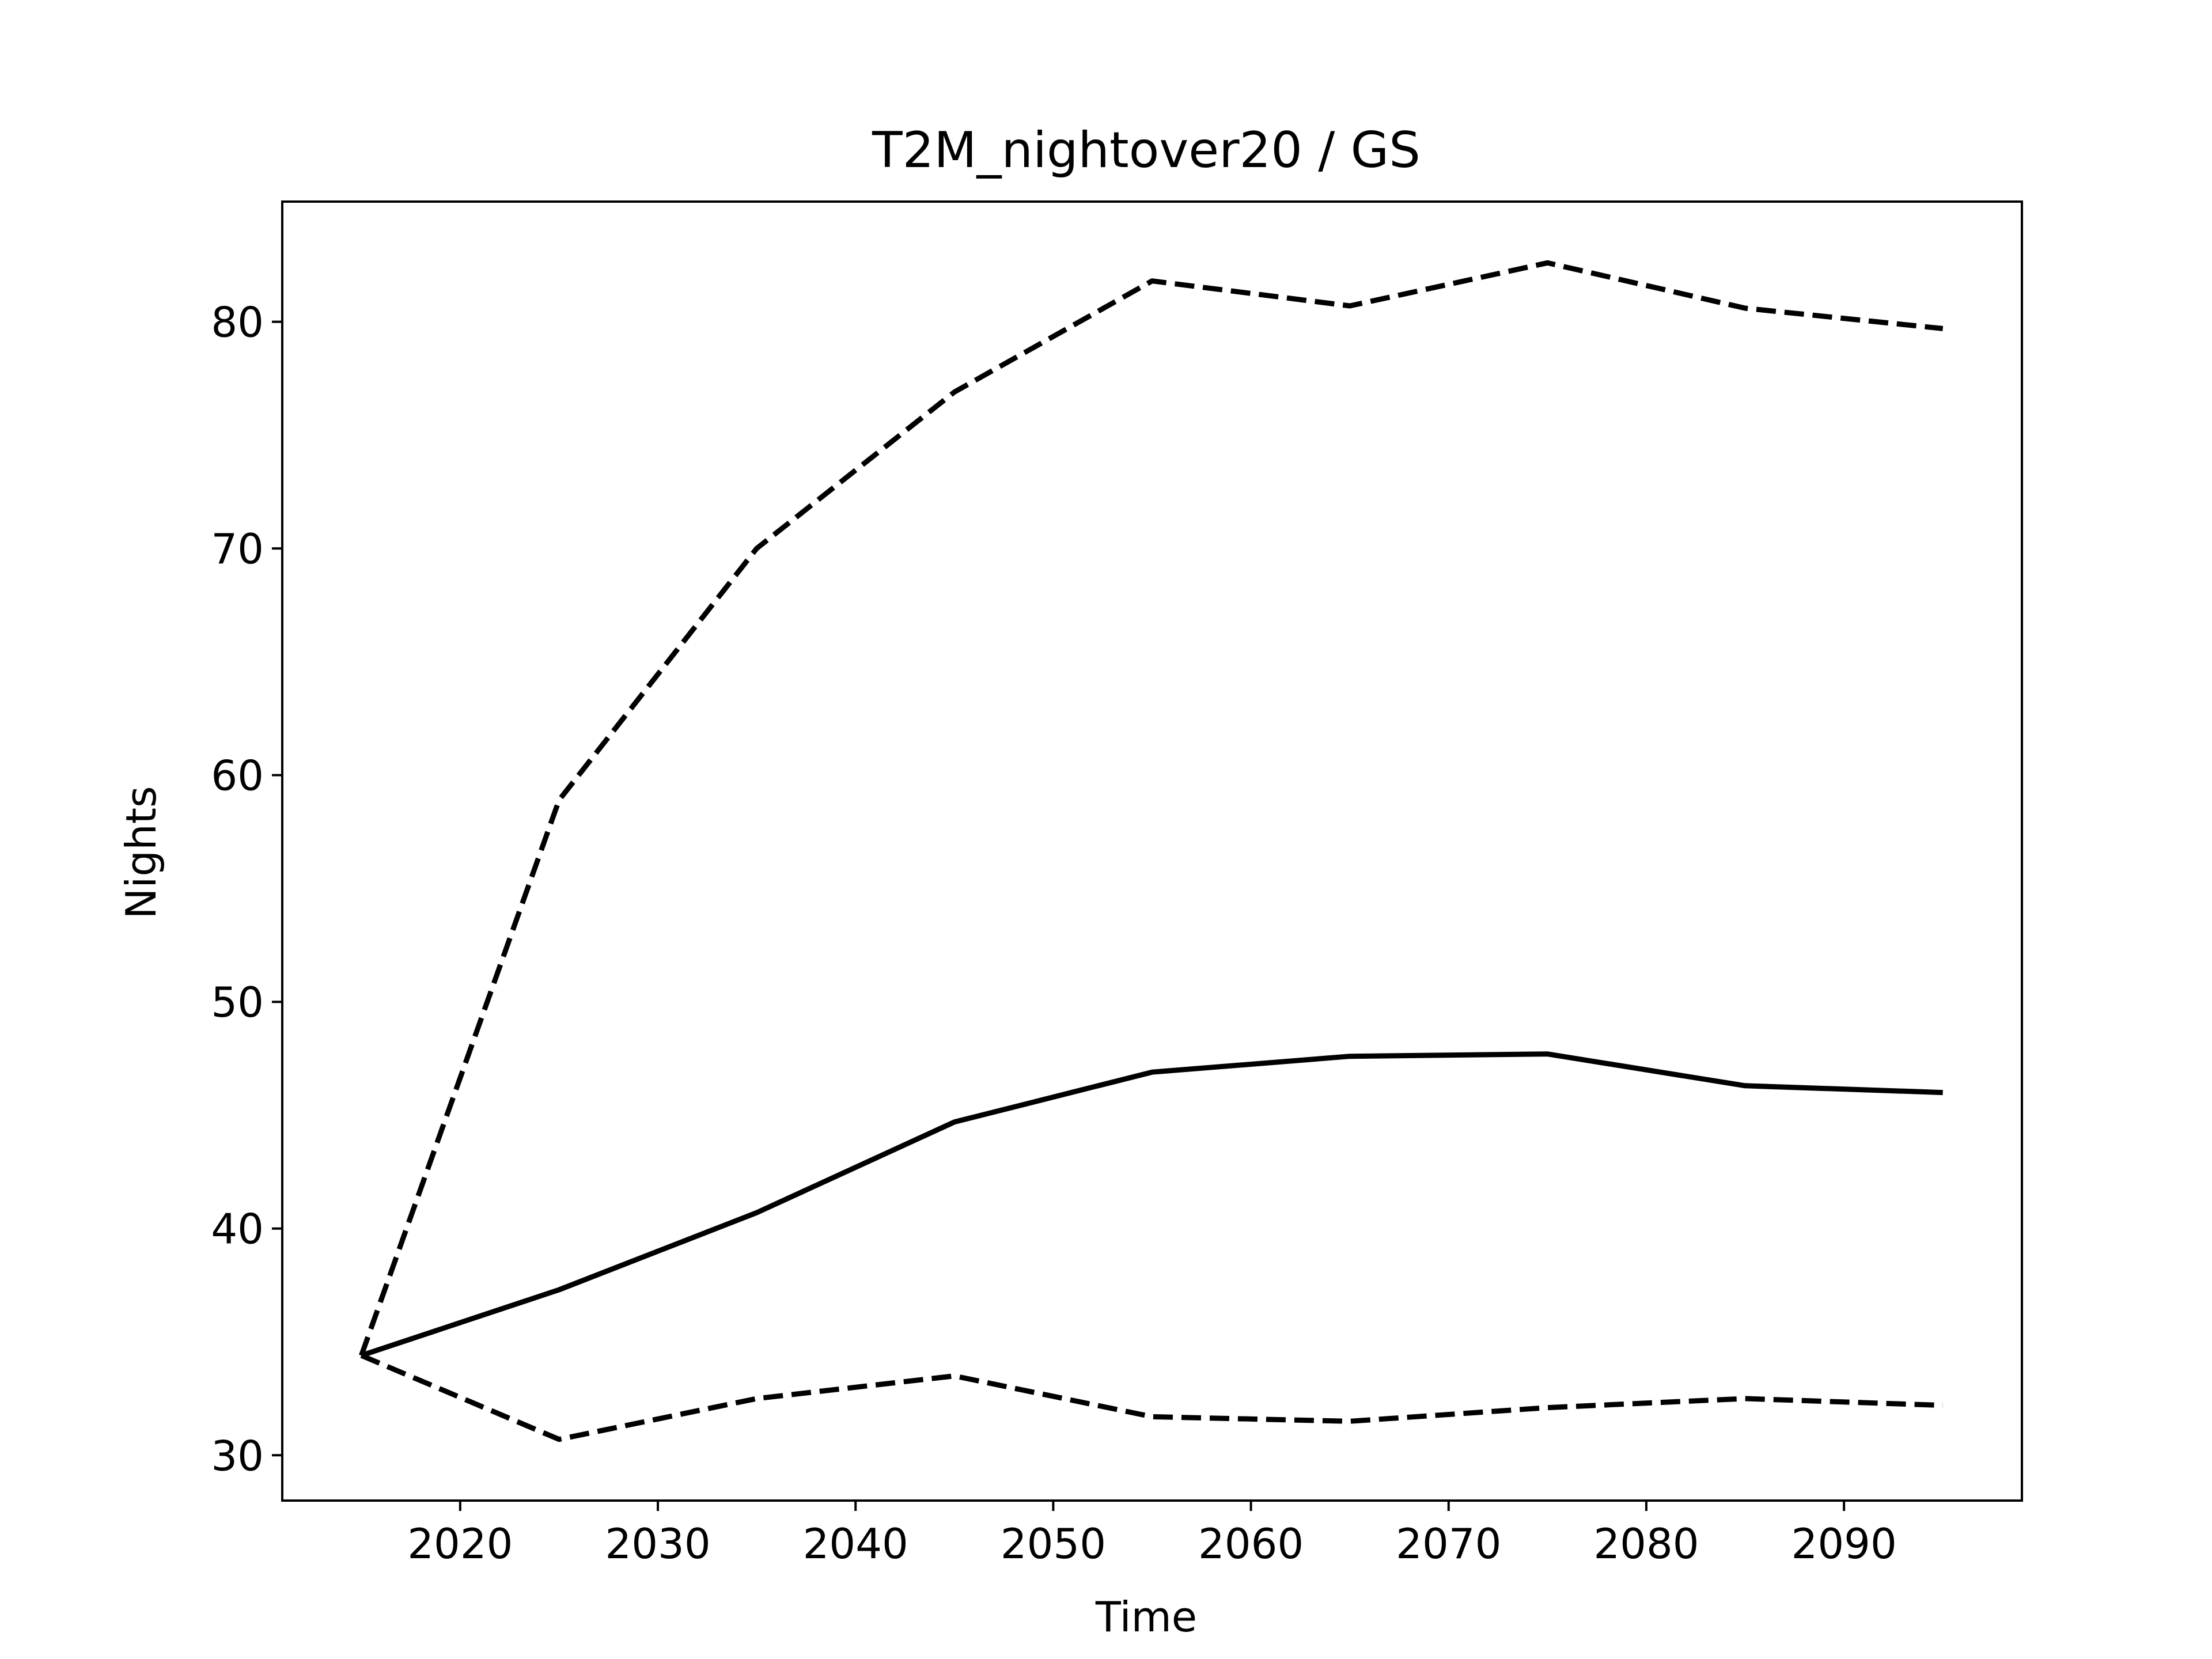 This screenshot has height=1659, width=2212. I want to click on y-tick-label: 60, so click(237, 776).